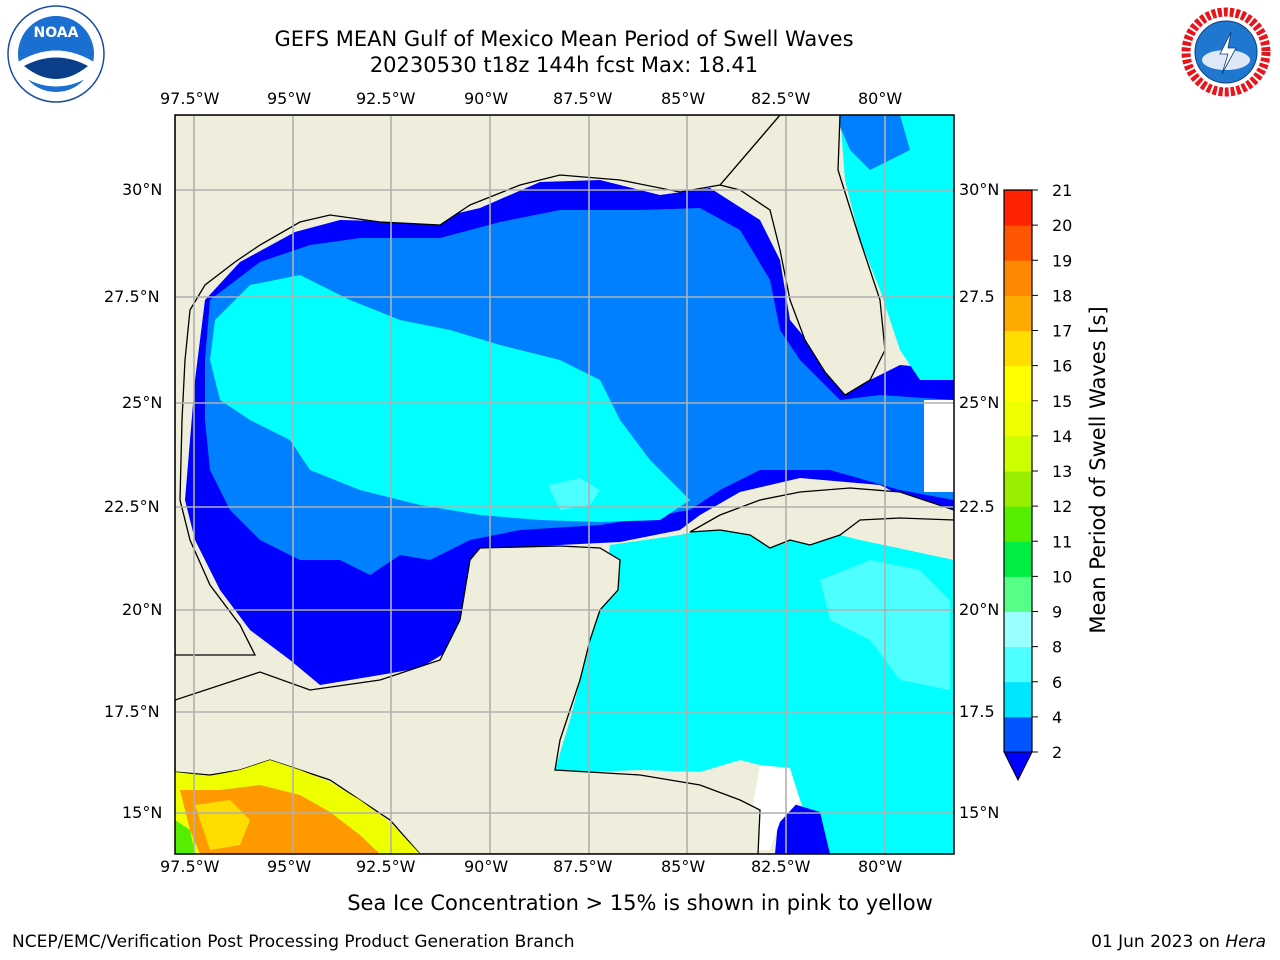 This screenshot has height=960, width=1280. I want to click on colorbar-tick-label: 21, so click(1062, 190).